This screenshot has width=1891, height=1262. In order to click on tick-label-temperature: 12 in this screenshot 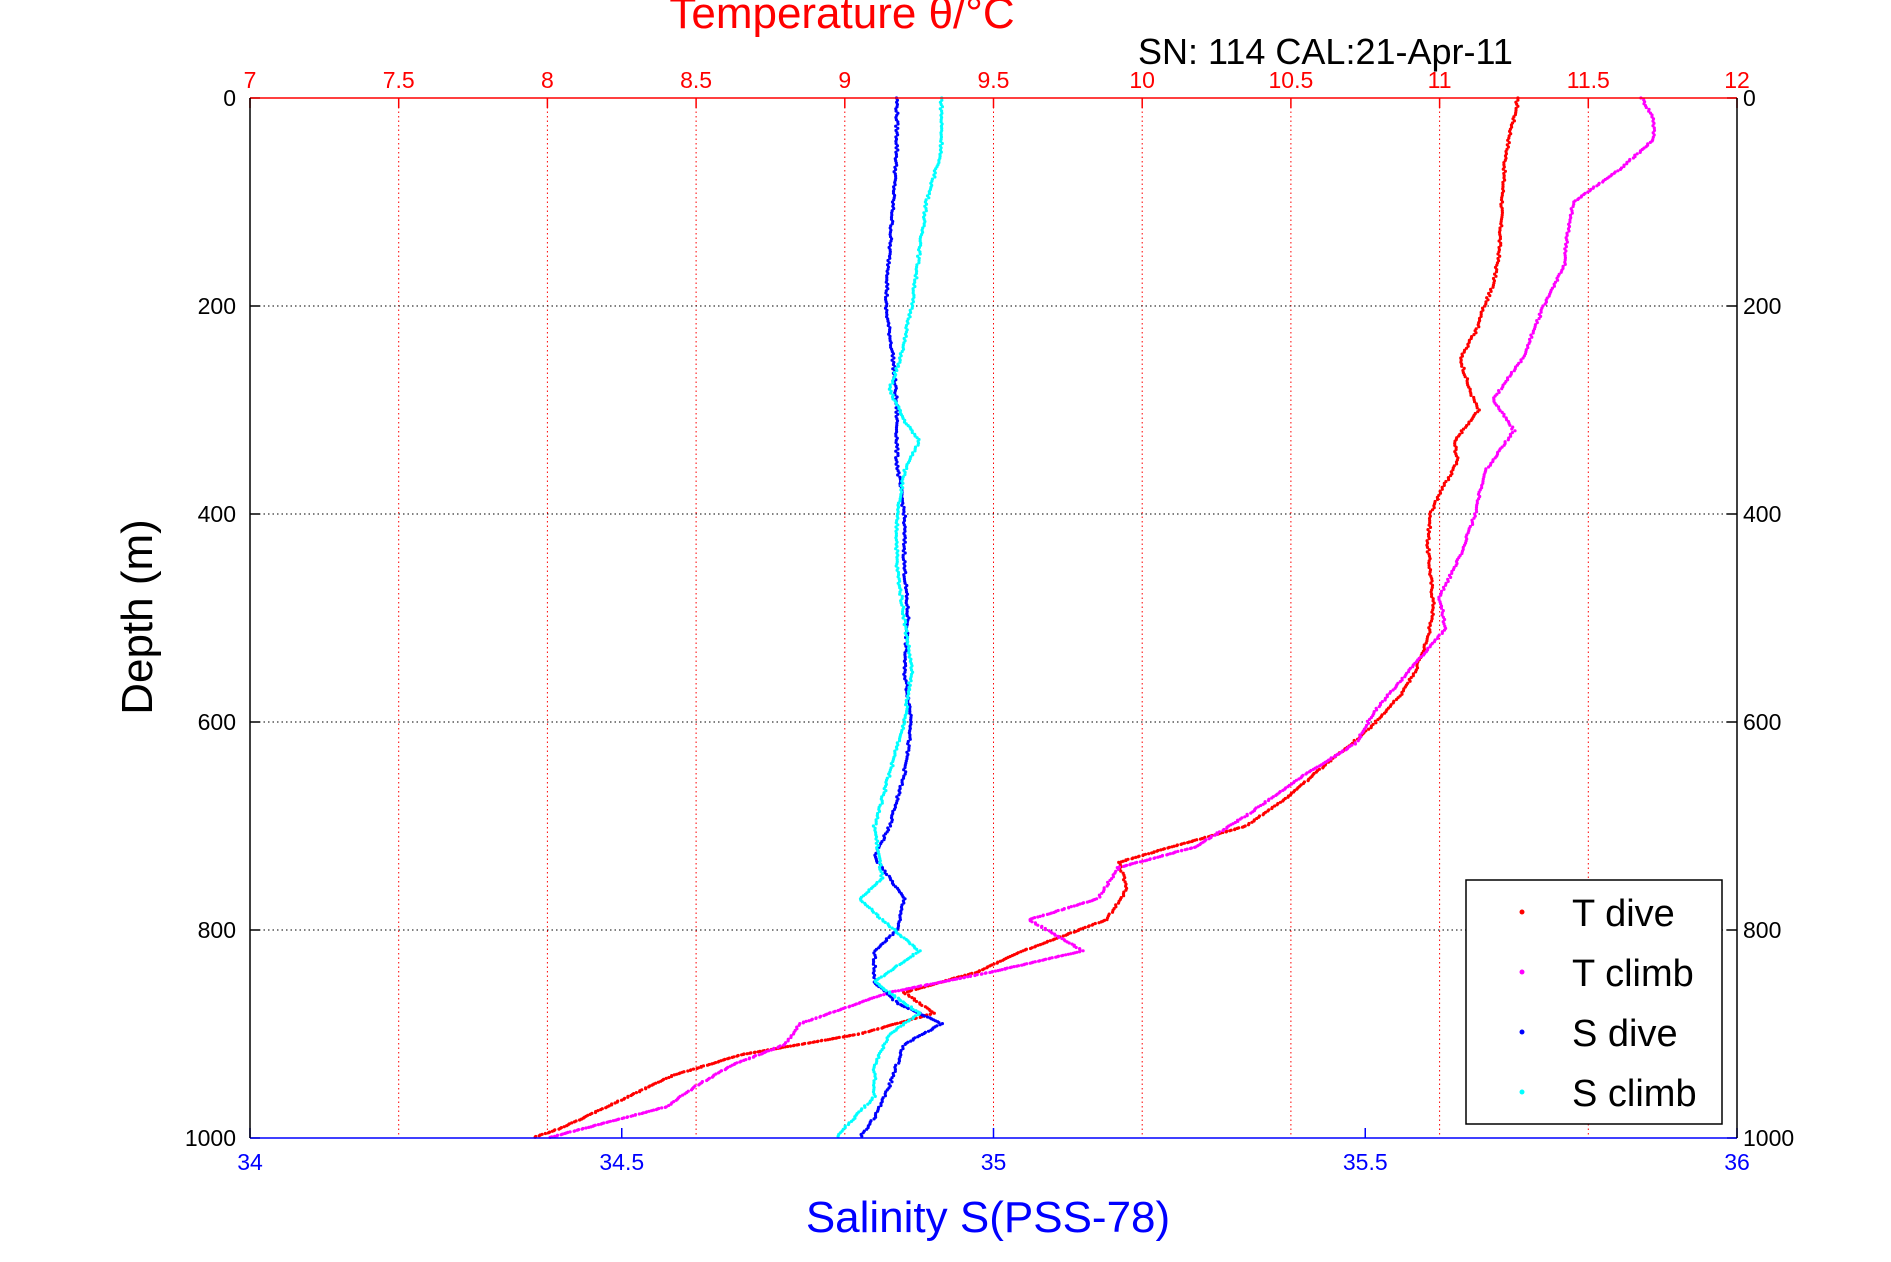, I will do `click(1737, 80)`.